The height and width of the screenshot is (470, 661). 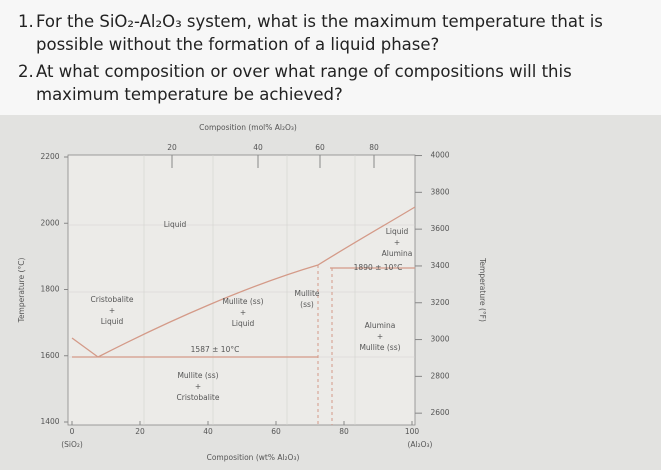 What do you see at coordinates (374, 147) in the screenshot?
I see `top-tick-label: 80` at bounding box center [374, 147].